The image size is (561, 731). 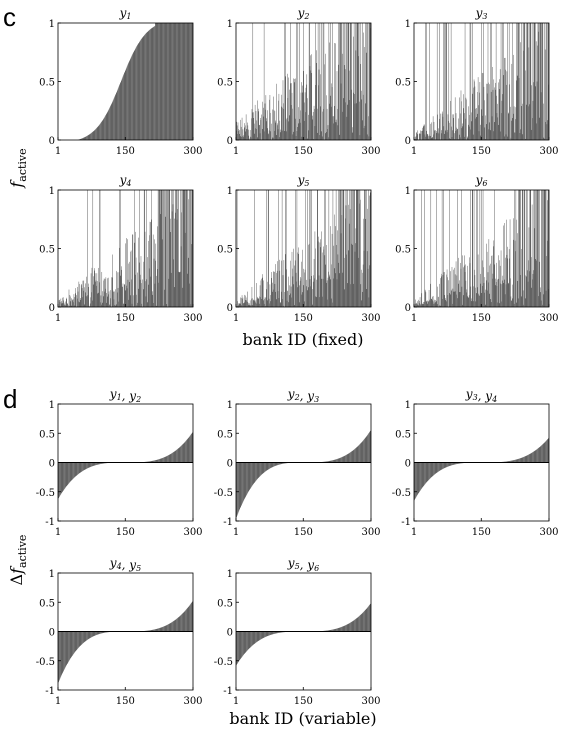 What do you see at coordinates (481, 13) in the screenshot?
I see `subplot-title: y3` at bounding box center [481, 13].